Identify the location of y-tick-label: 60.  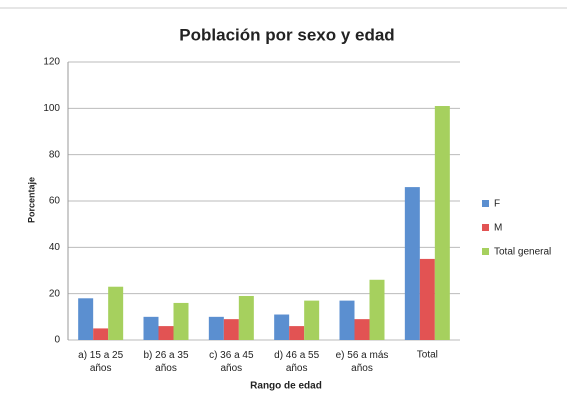
(55, 201).